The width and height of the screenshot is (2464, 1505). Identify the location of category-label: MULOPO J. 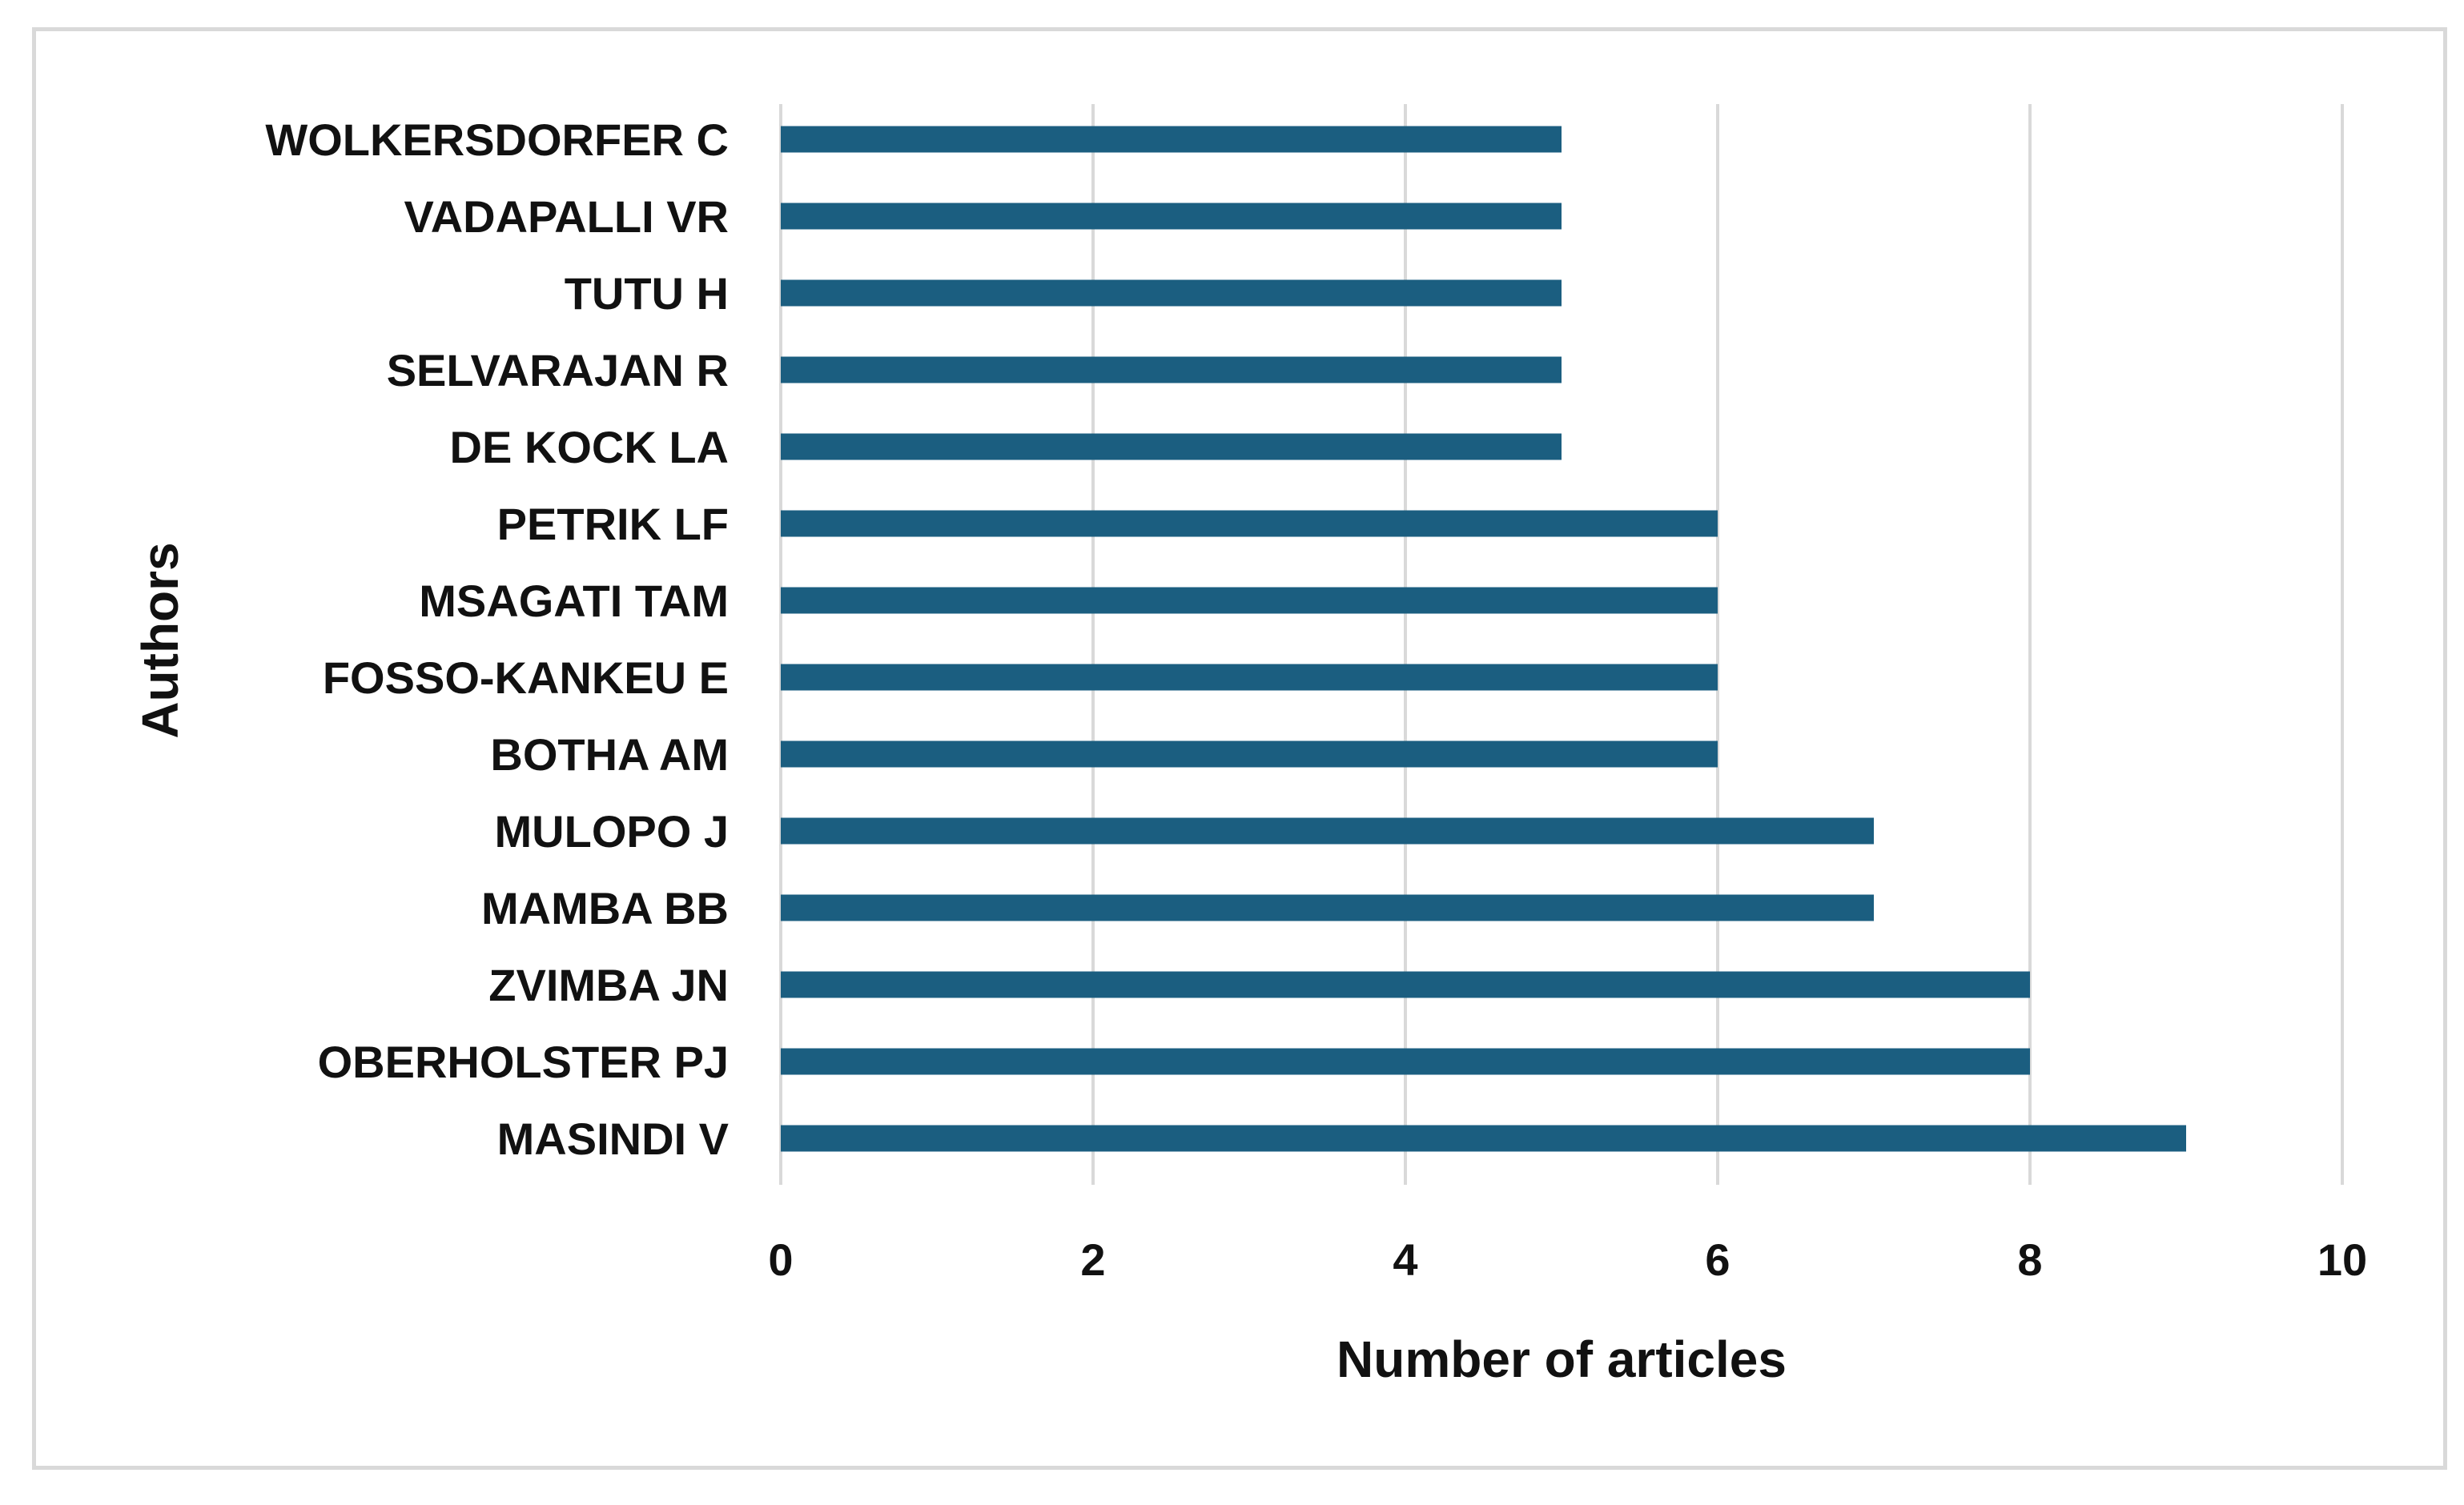
(612, 831).